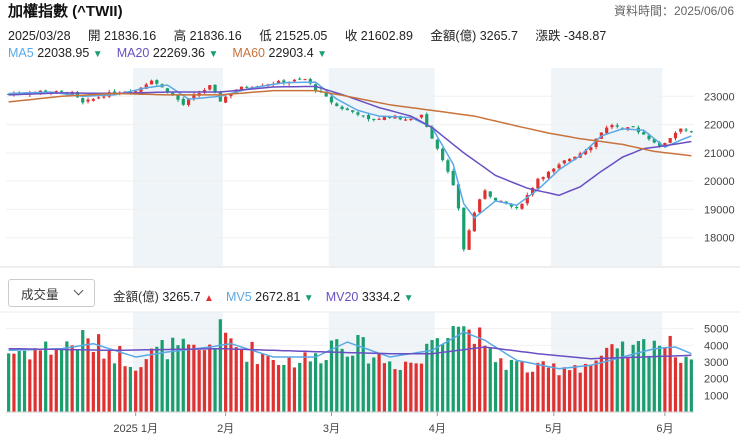  What do you see at coordinates (225, 429) in the screenshot?
I see `x-tick-label: 2月` at bounding box center [225, 429].